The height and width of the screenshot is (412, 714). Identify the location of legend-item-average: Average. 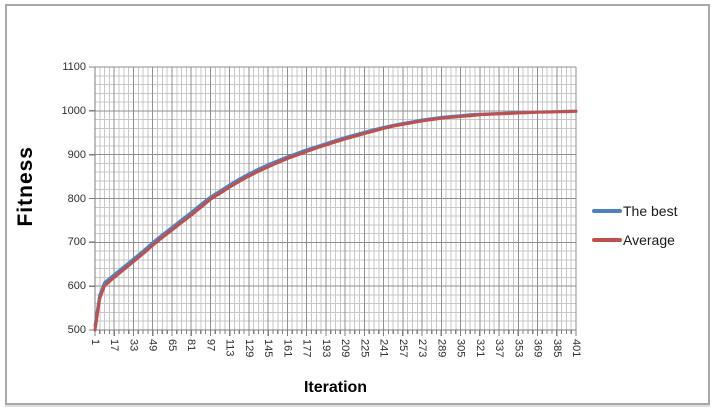
(634, 240).